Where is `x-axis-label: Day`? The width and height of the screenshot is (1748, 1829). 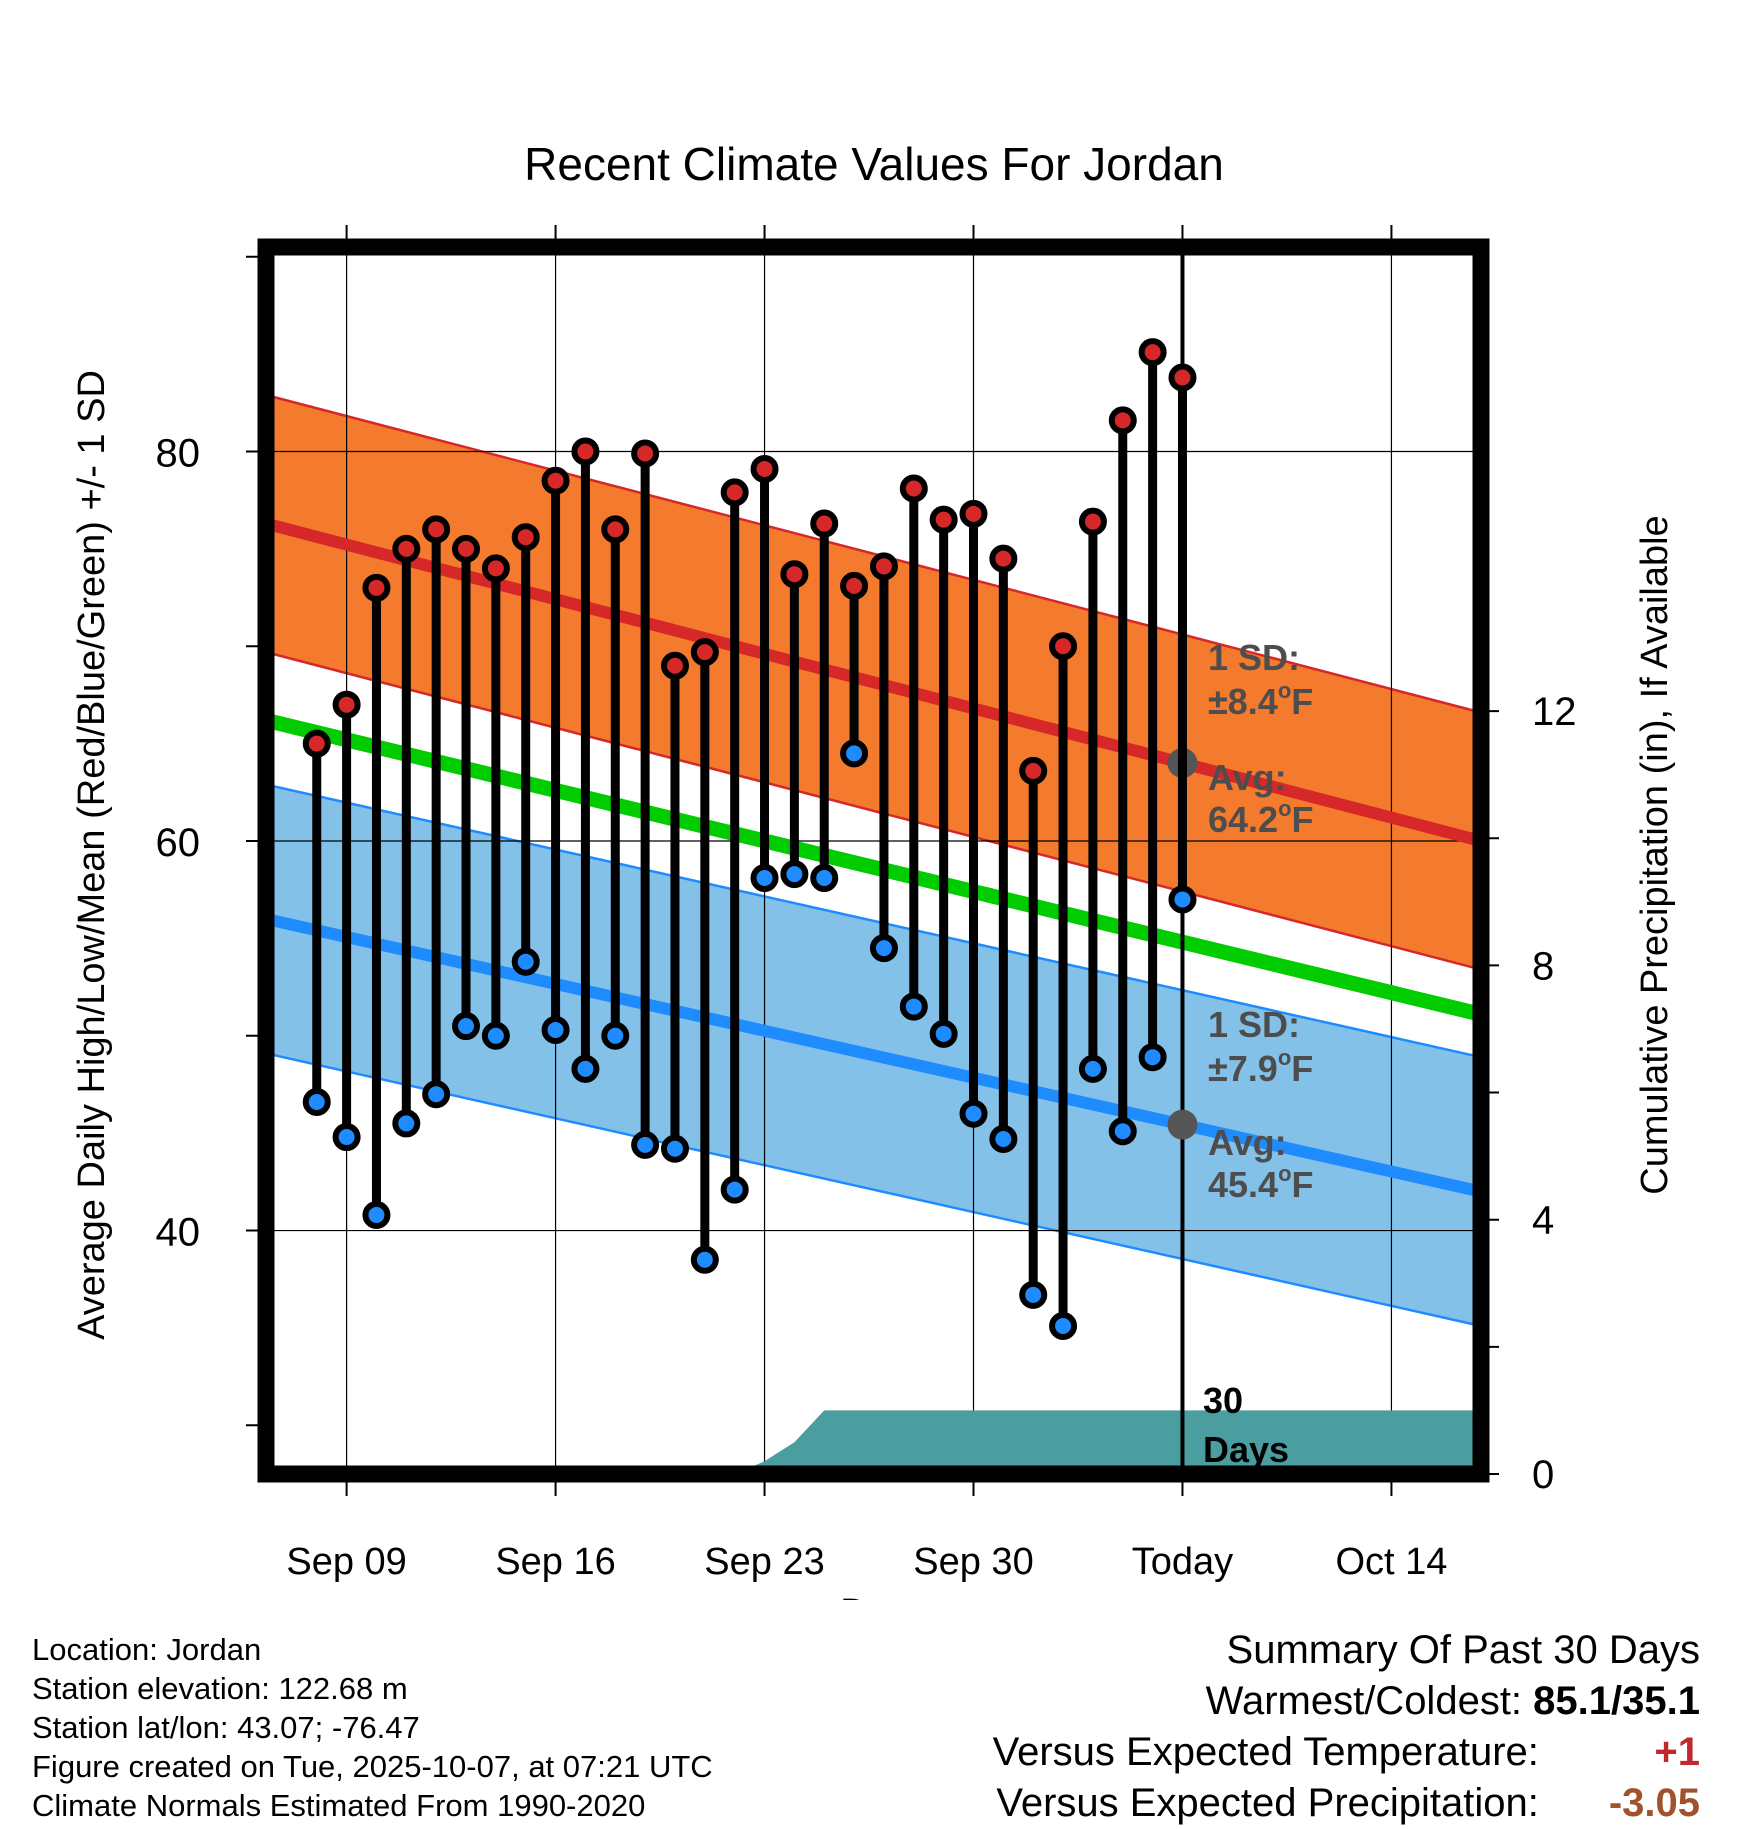
x-axis-label: Day is located at coordinates (874, 1596).